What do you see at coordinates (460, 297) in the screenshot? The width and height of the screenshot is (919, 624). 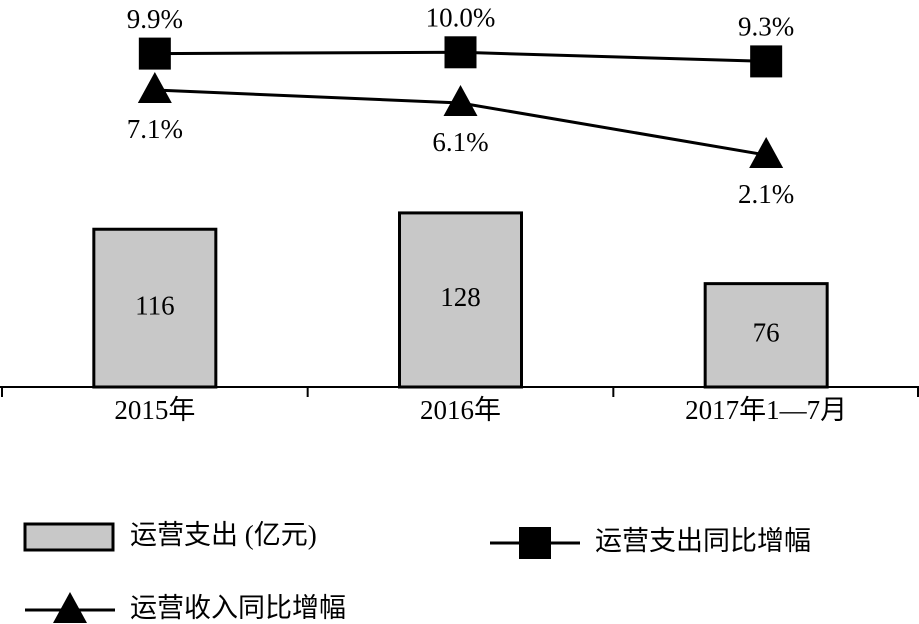 I see `bar-value-label: 128` at bounding box center [460, 297].